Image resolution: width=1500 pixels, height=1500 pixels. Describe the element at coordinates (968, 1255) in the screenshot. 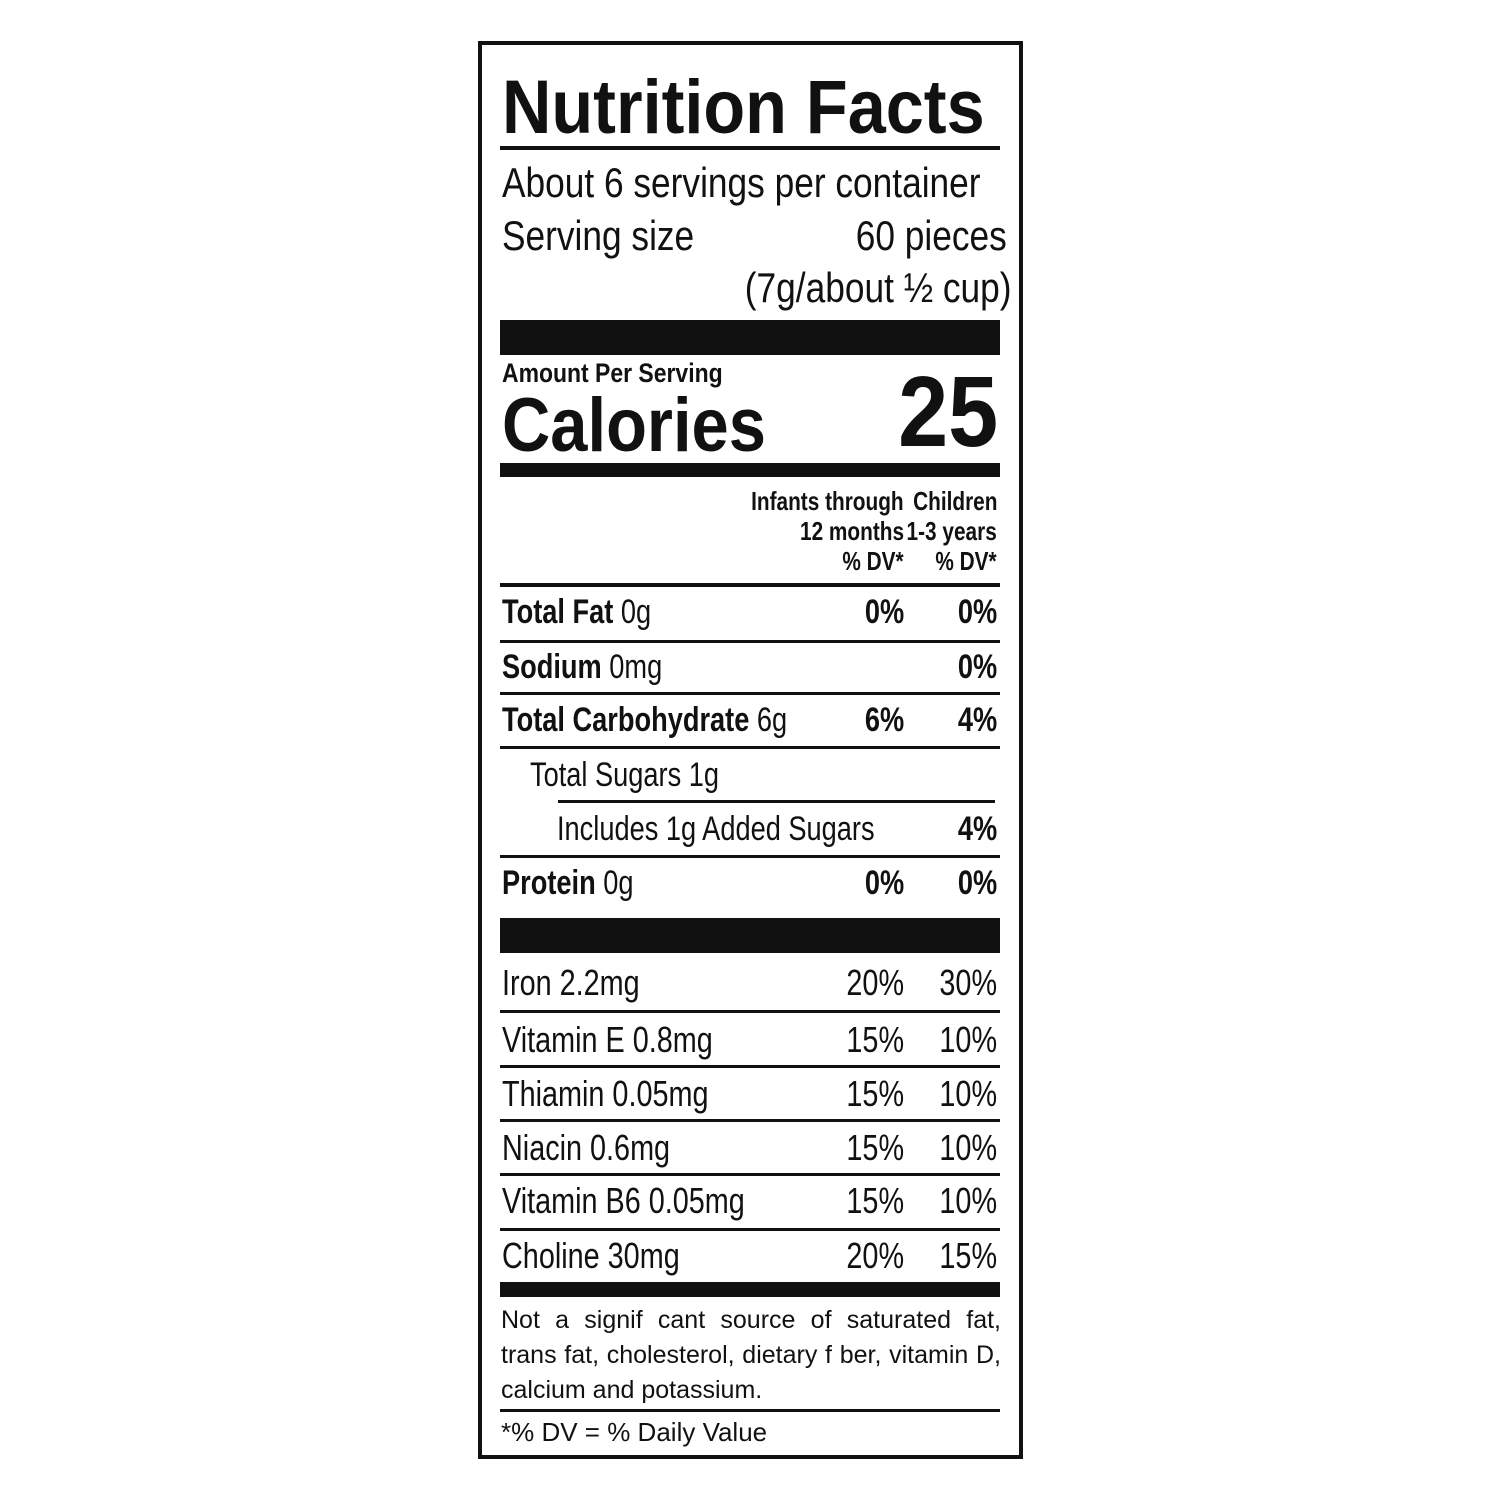

I see `dv-children: 15%` at that location.